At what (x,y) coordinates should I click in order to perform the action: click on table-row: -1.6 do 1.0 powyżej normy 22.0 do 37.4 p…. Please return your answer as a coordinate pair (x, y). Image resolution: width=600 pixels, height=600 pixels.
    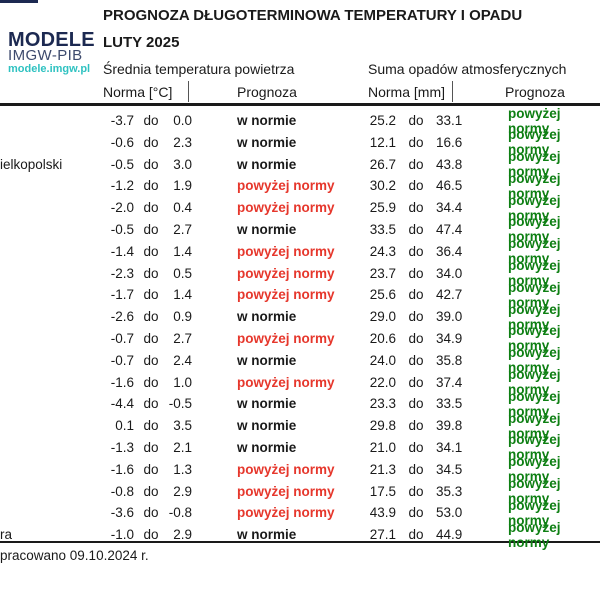
    Looking at the image, I should click on (300, 382).